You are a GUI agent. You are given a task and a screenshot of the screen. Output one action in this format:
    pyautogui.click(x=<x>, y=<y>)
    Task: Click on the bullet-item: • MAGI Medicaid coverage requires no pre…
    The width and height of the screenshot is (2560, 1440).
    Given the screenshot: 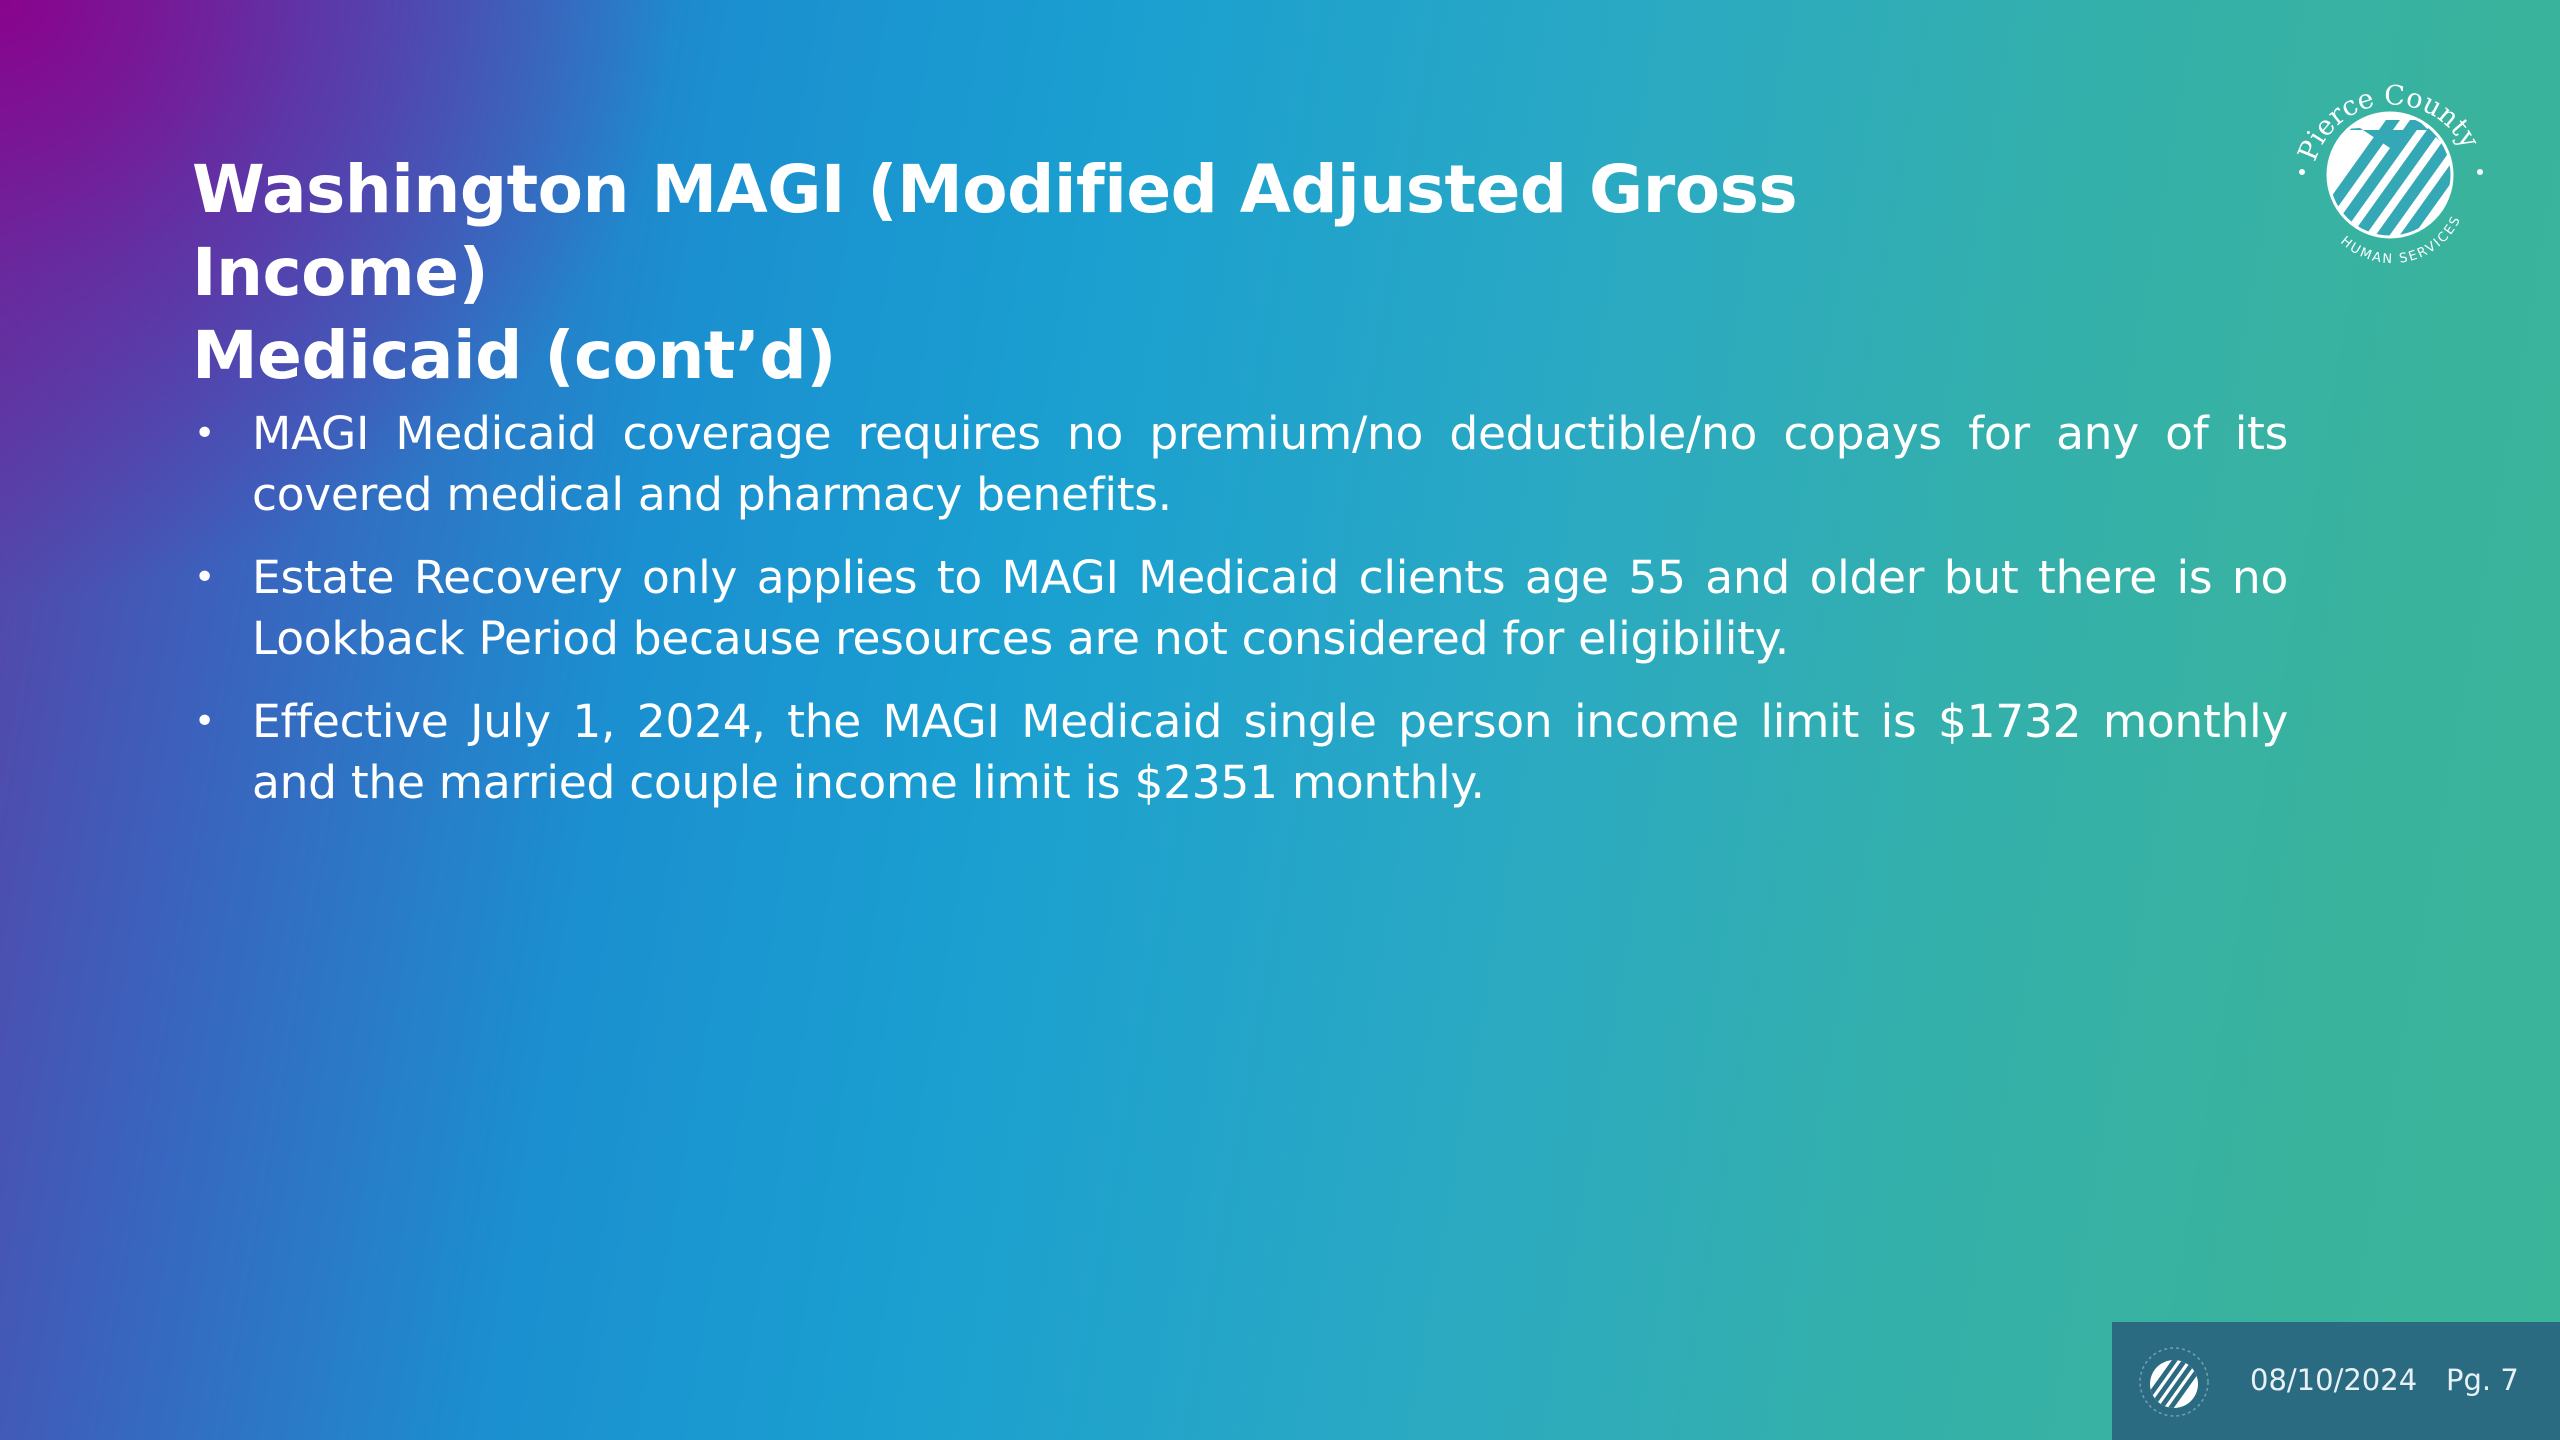 What is the action you would take?
    pyautogui.click(x=1240, y=464)
    